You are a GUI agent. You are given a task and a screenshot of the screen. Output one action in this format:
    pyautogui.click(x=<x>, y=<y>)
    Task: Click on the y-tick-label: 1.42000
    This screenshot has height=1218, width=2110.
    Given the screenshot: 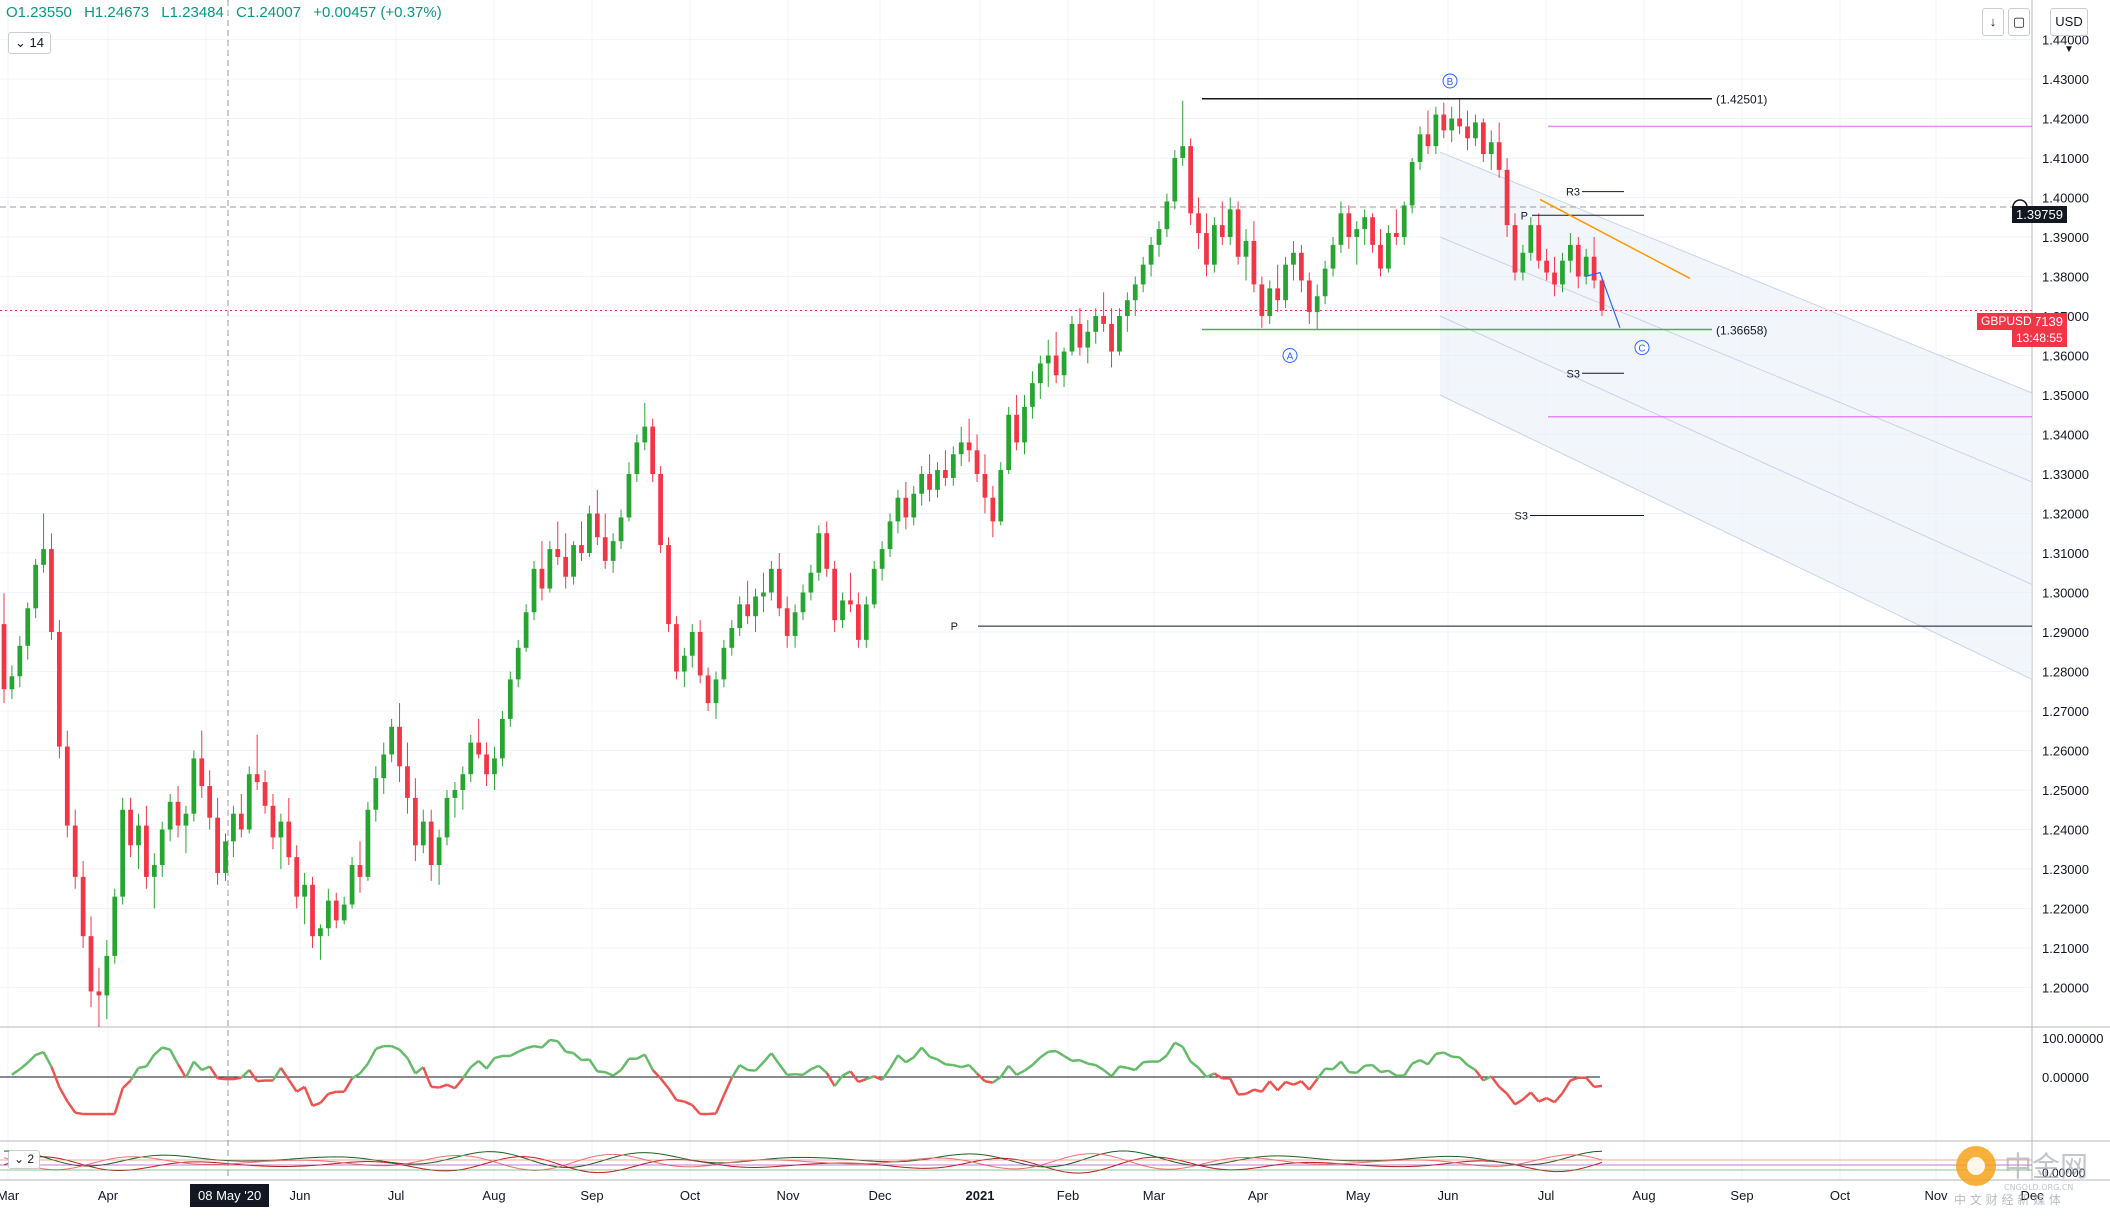 What is the action you would take?
    pyautogui.click(x=2065, y=119)
    